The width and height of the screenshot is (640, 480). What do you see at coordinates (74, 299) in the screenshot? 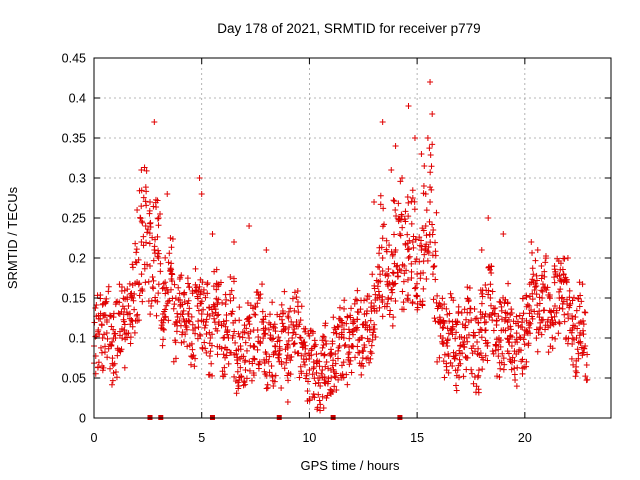
I see `y-tick-label: 0.15` at bounding box center [74, 299].